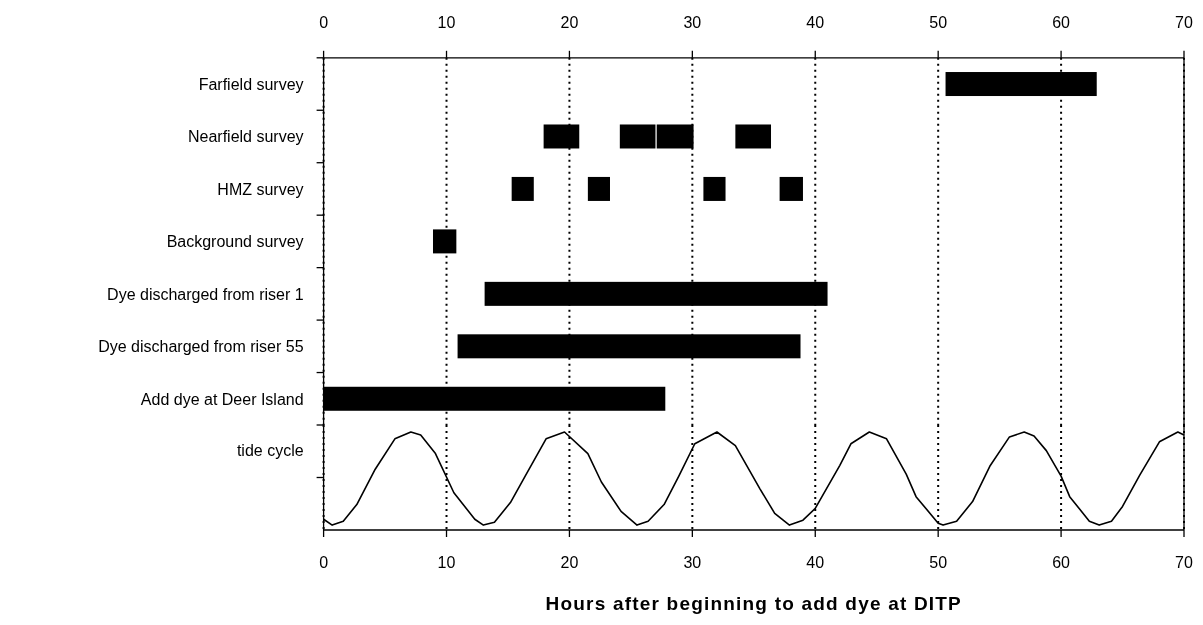 The height and width of the screenshot is (625, 1203). I want to click on y-tick-label: Add dye at Deer Island, so click(222, 399).